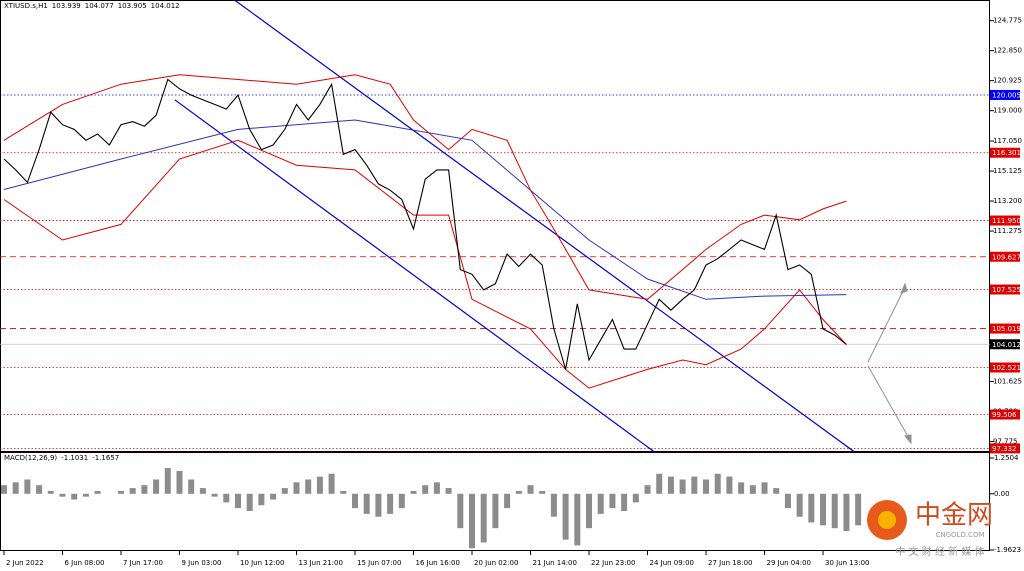 The height and width of the screenshot is (571, 1024). Describe the element at coordinates (30, 458) in the screenshot. I see `macd-name: MACD(12,26,9)` at that location.